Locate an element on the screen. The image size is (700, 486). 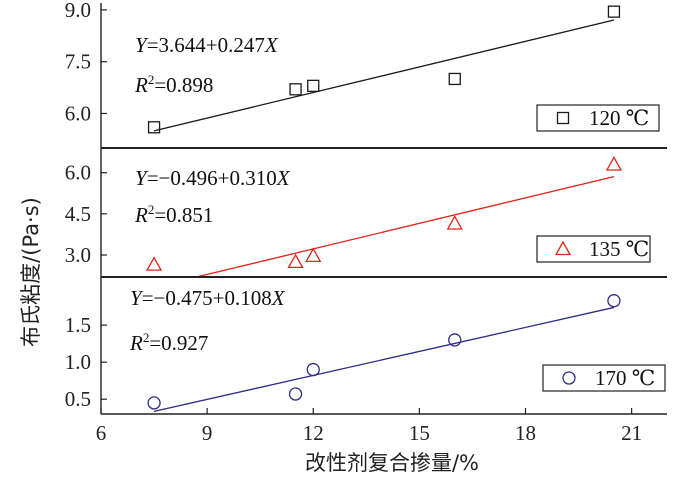
x-tick-label: 15 is located at coordinates (419, 433).